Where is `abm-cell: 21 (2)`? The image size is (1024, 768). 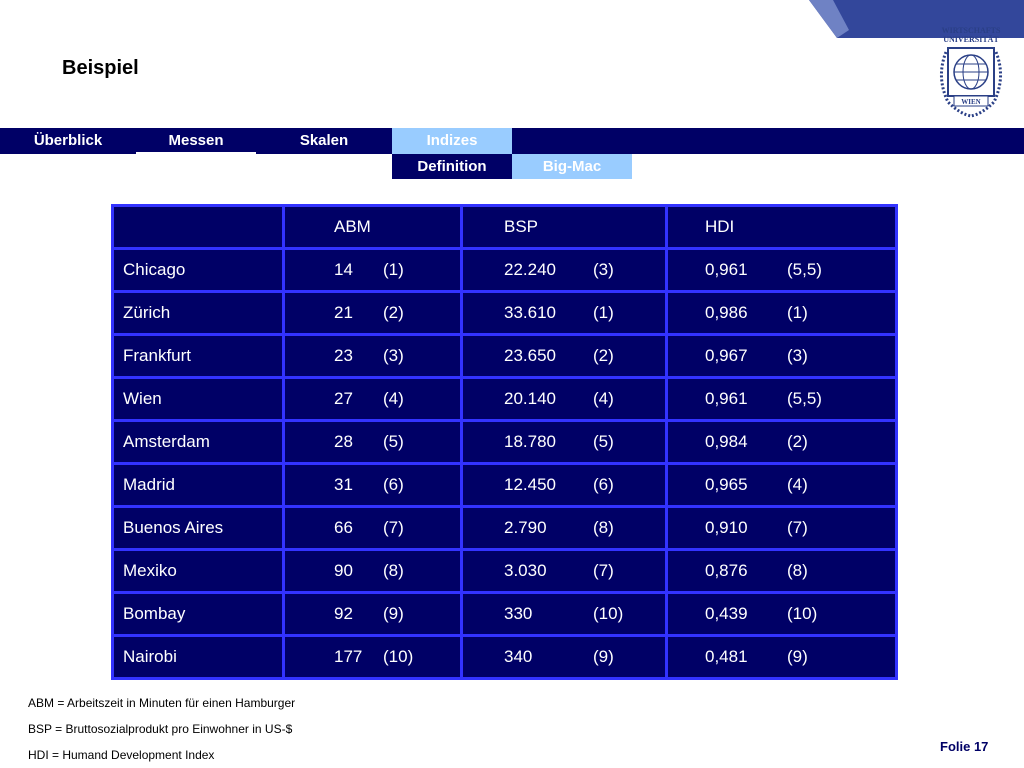
abm-cell: 21 (2) is located at coordinates (372, 313).